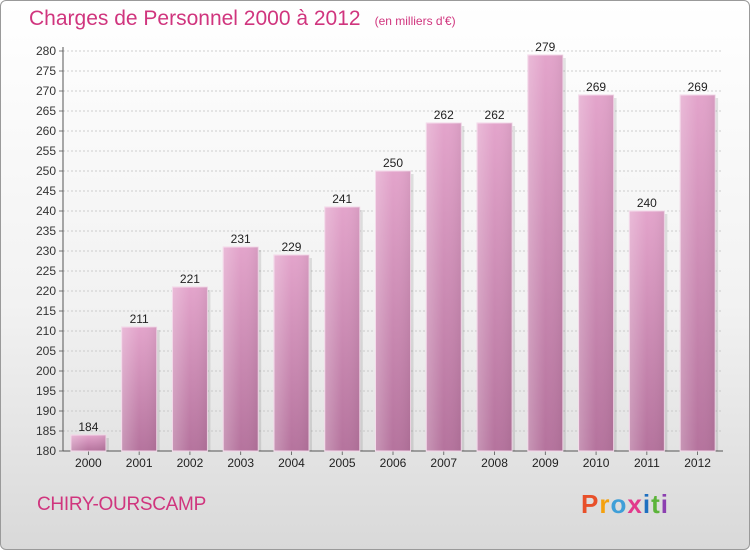 The image size is (750, 550). Describe the element at coordinates (545, 463) in the screenshot. I see `x-tick-label-2009: 2009` at that location.